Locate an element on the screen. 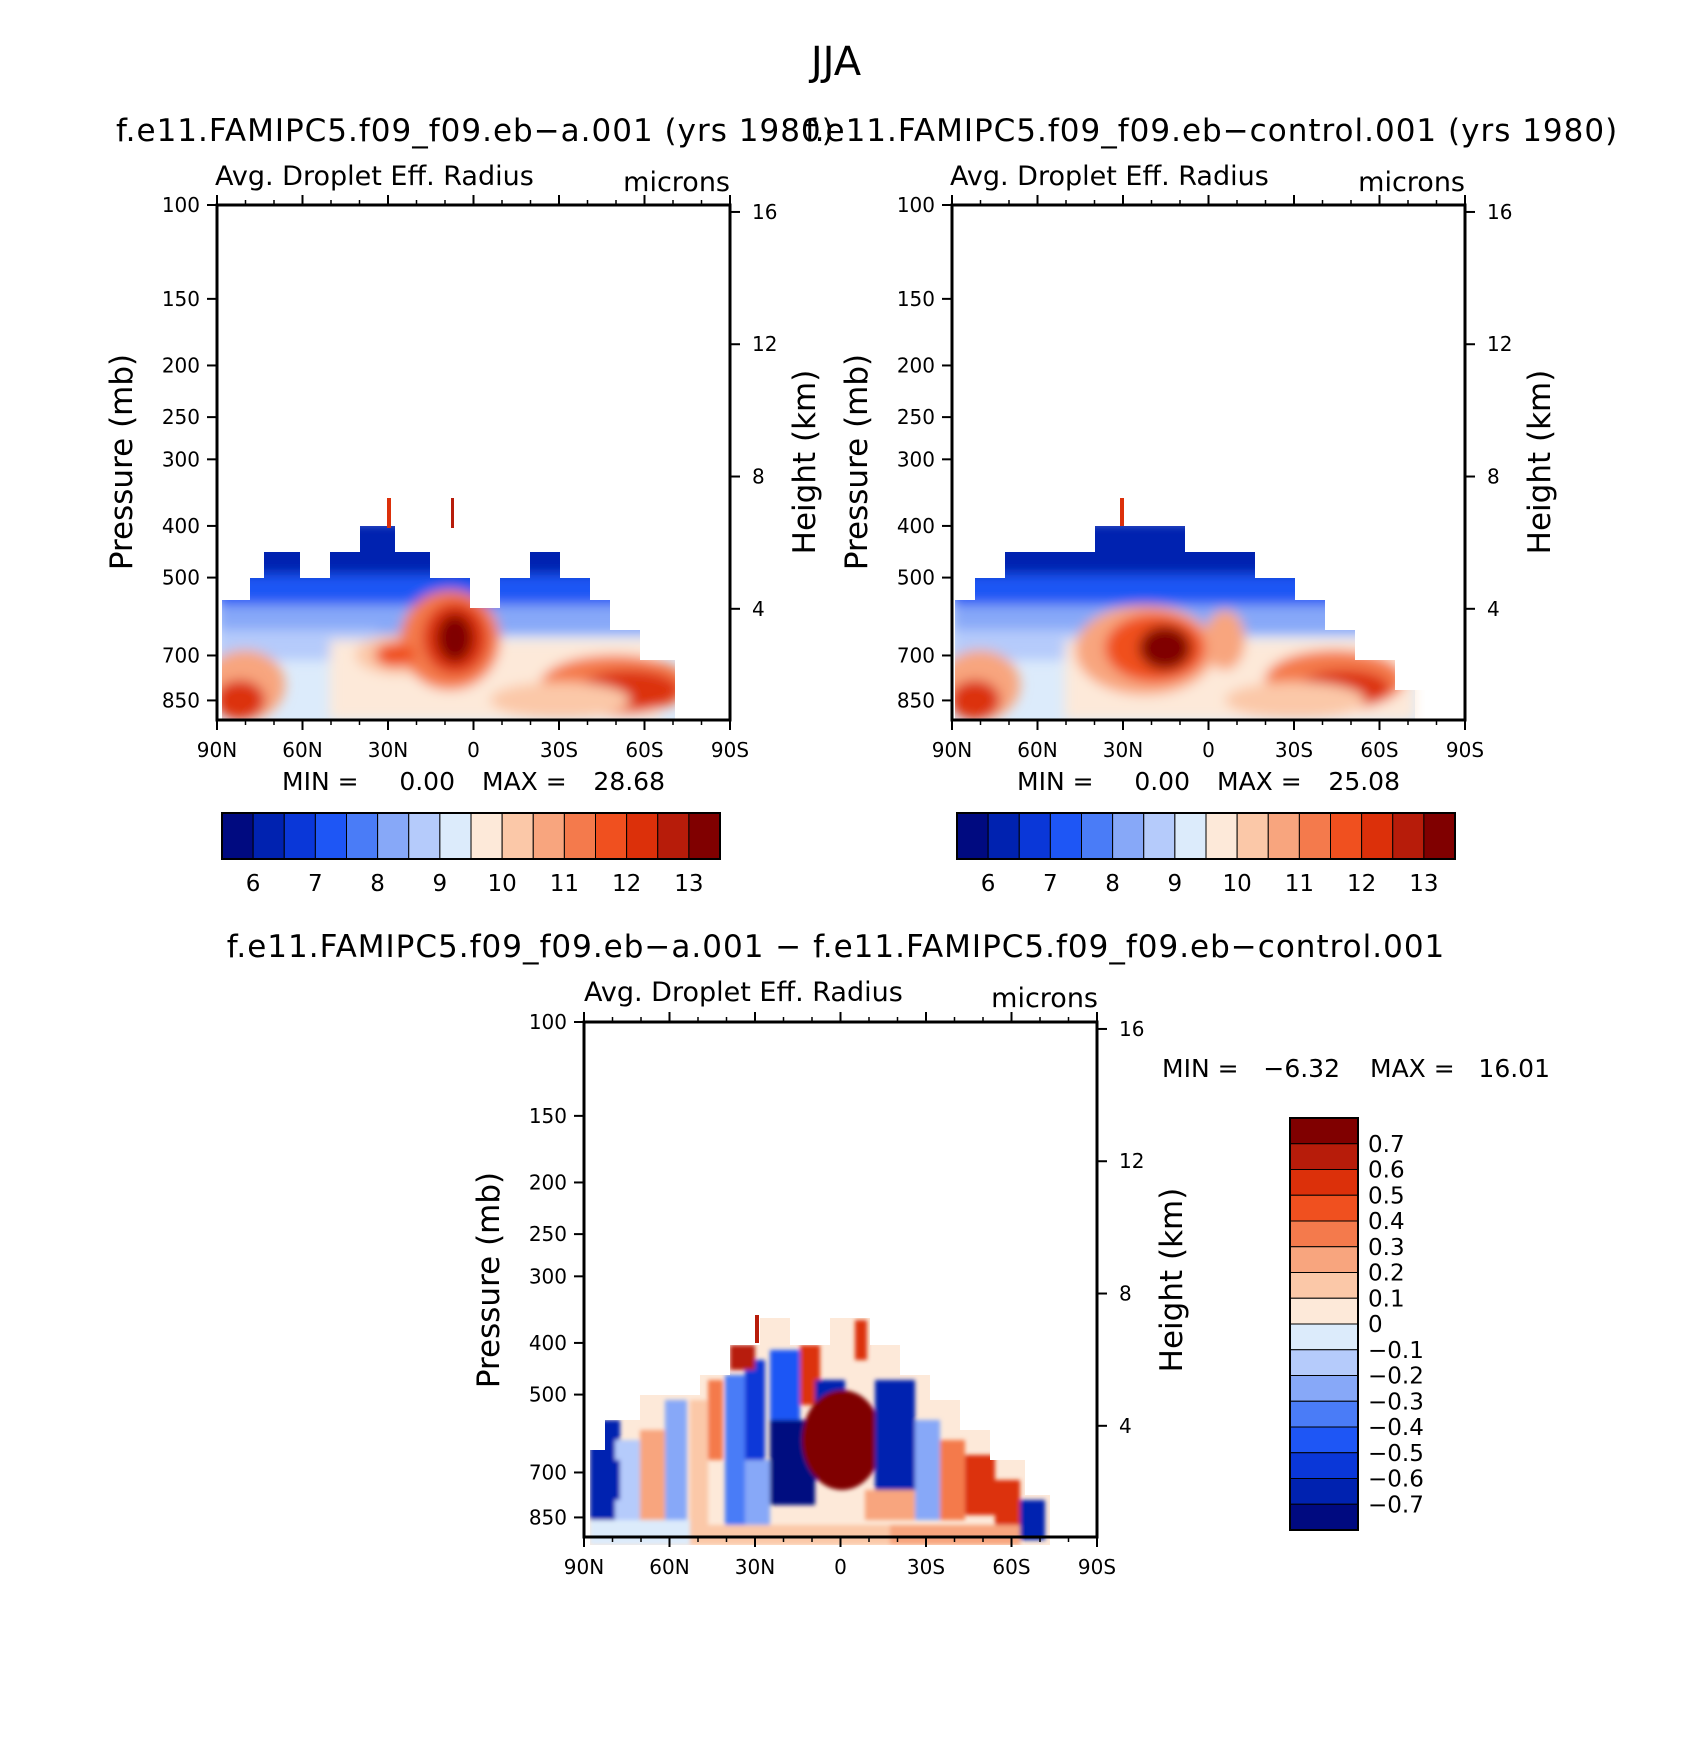 The image size is (1699, 1741). y-tick-label: 850 is located at coordinates (181, 700).